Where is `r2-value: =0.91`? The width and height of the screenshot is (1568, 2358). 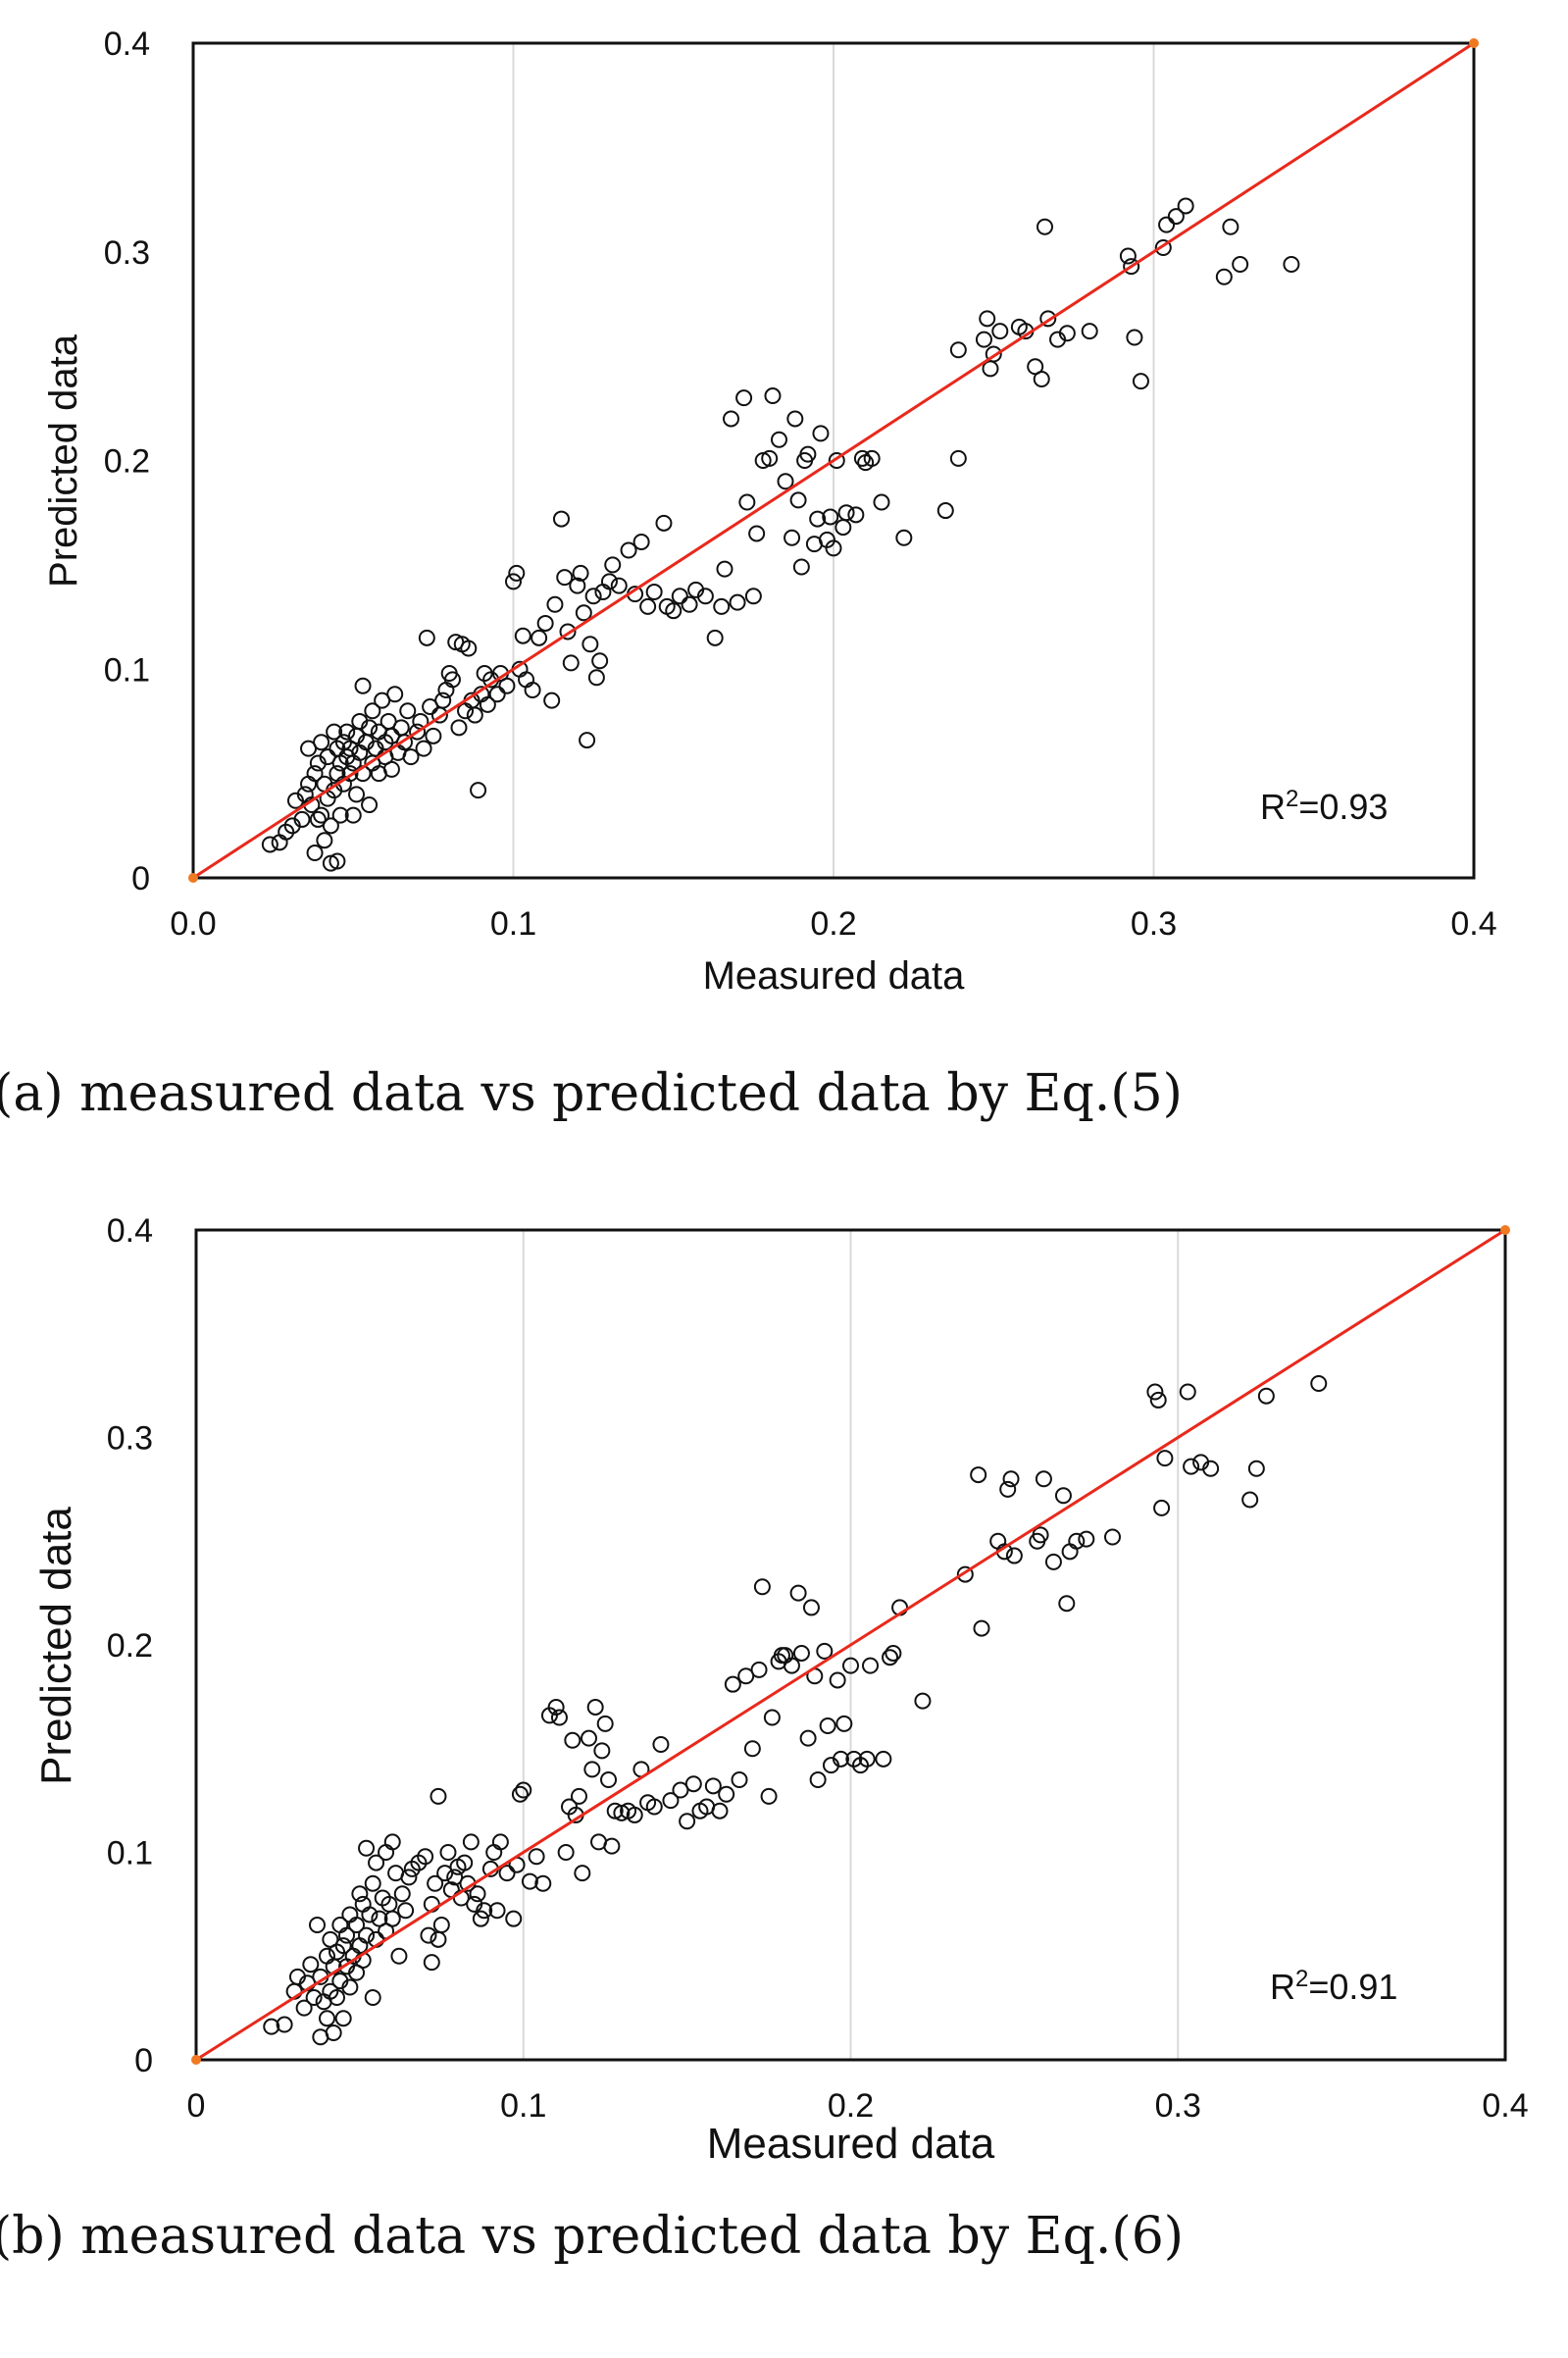 r2-value: =0.91 is located at coordinates (1352, 1987).